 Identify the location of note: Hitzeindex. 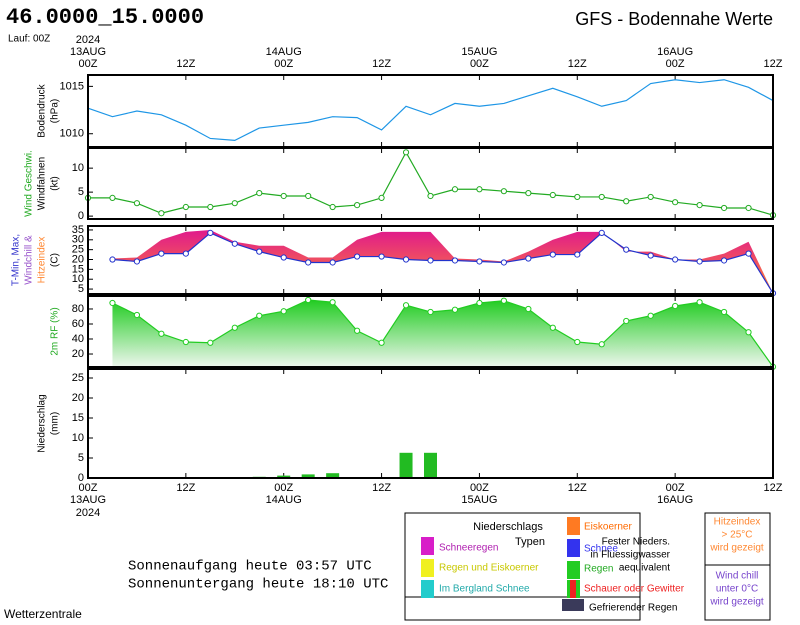
(737, 522).